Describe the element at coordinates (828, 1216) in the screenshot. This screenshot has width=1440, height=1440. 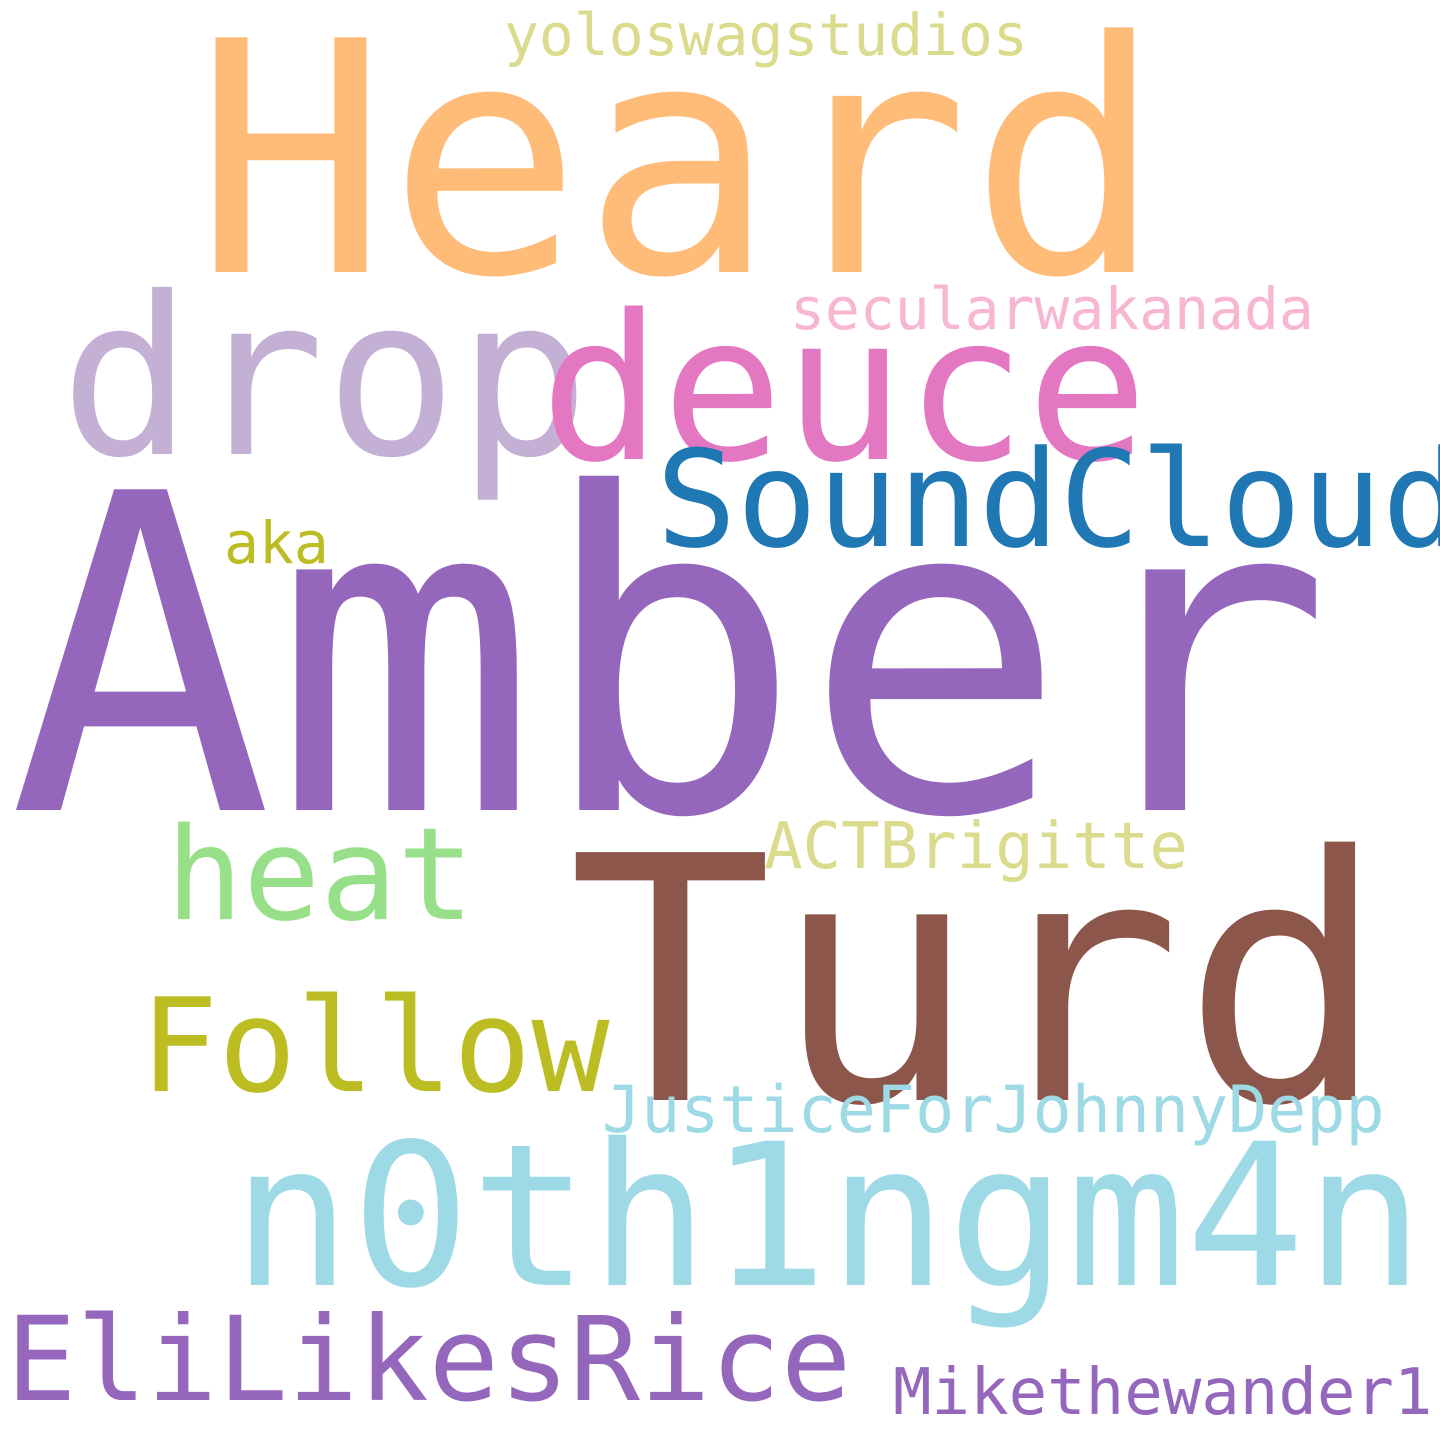
I see `word-n0th1ngm4n: n0th1ngm4n` at that location.